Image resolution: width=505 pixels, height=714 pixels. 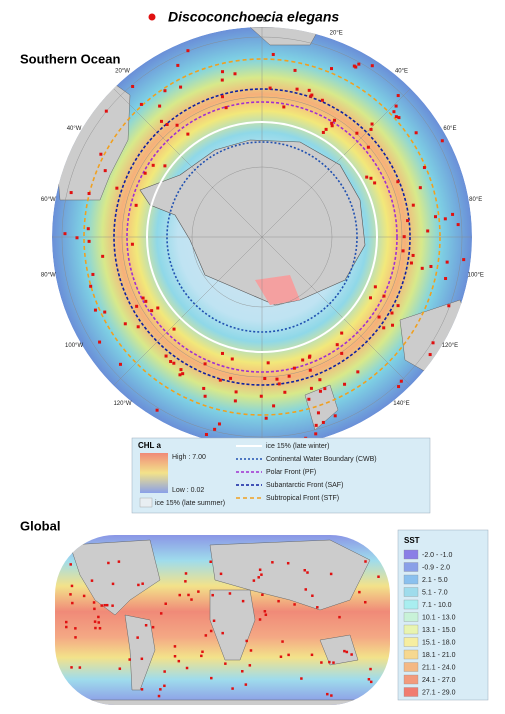 What do you see at coordinates (439, 655) in the screenshot?
I see `sst-label: 18.1 - 21.0` at bounding box center [439, 655].